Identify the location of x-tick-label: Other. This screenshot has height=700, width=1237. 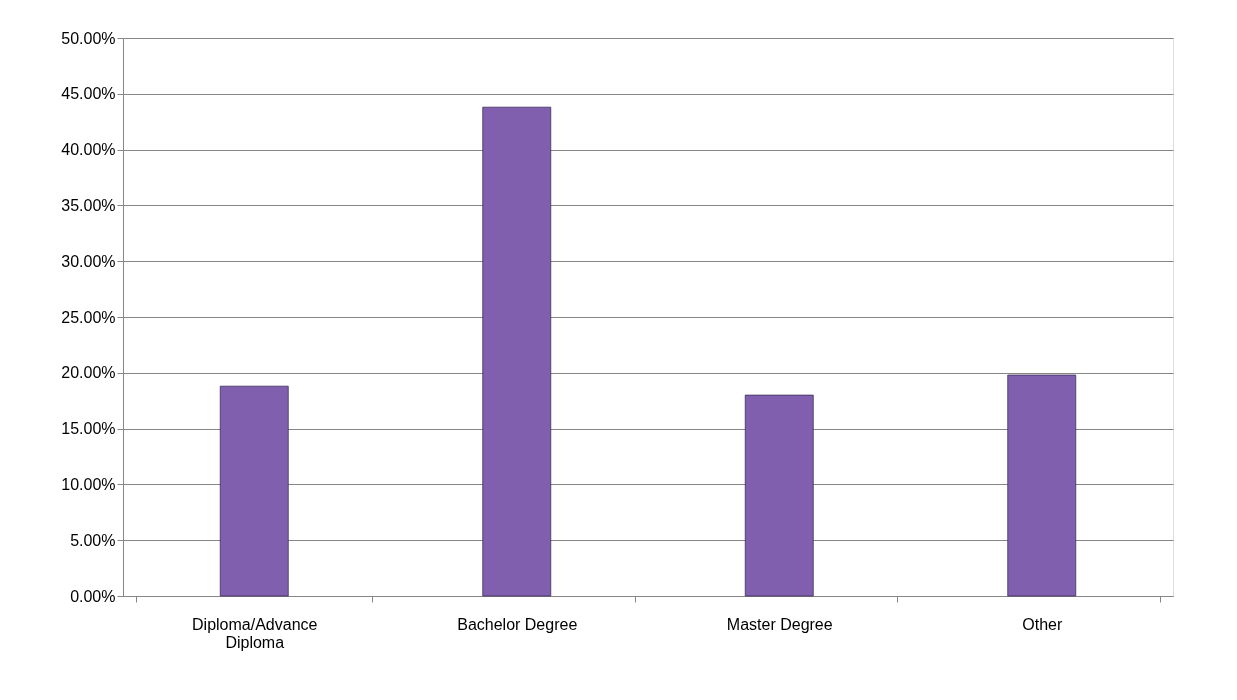
(1042, 624).